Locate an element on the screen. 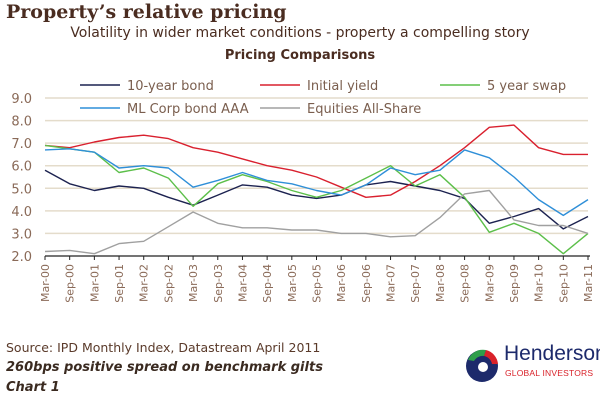 The height and width of the screenshot is (400, 600). logo-name: Henderson is located at coordinates (552, 353).